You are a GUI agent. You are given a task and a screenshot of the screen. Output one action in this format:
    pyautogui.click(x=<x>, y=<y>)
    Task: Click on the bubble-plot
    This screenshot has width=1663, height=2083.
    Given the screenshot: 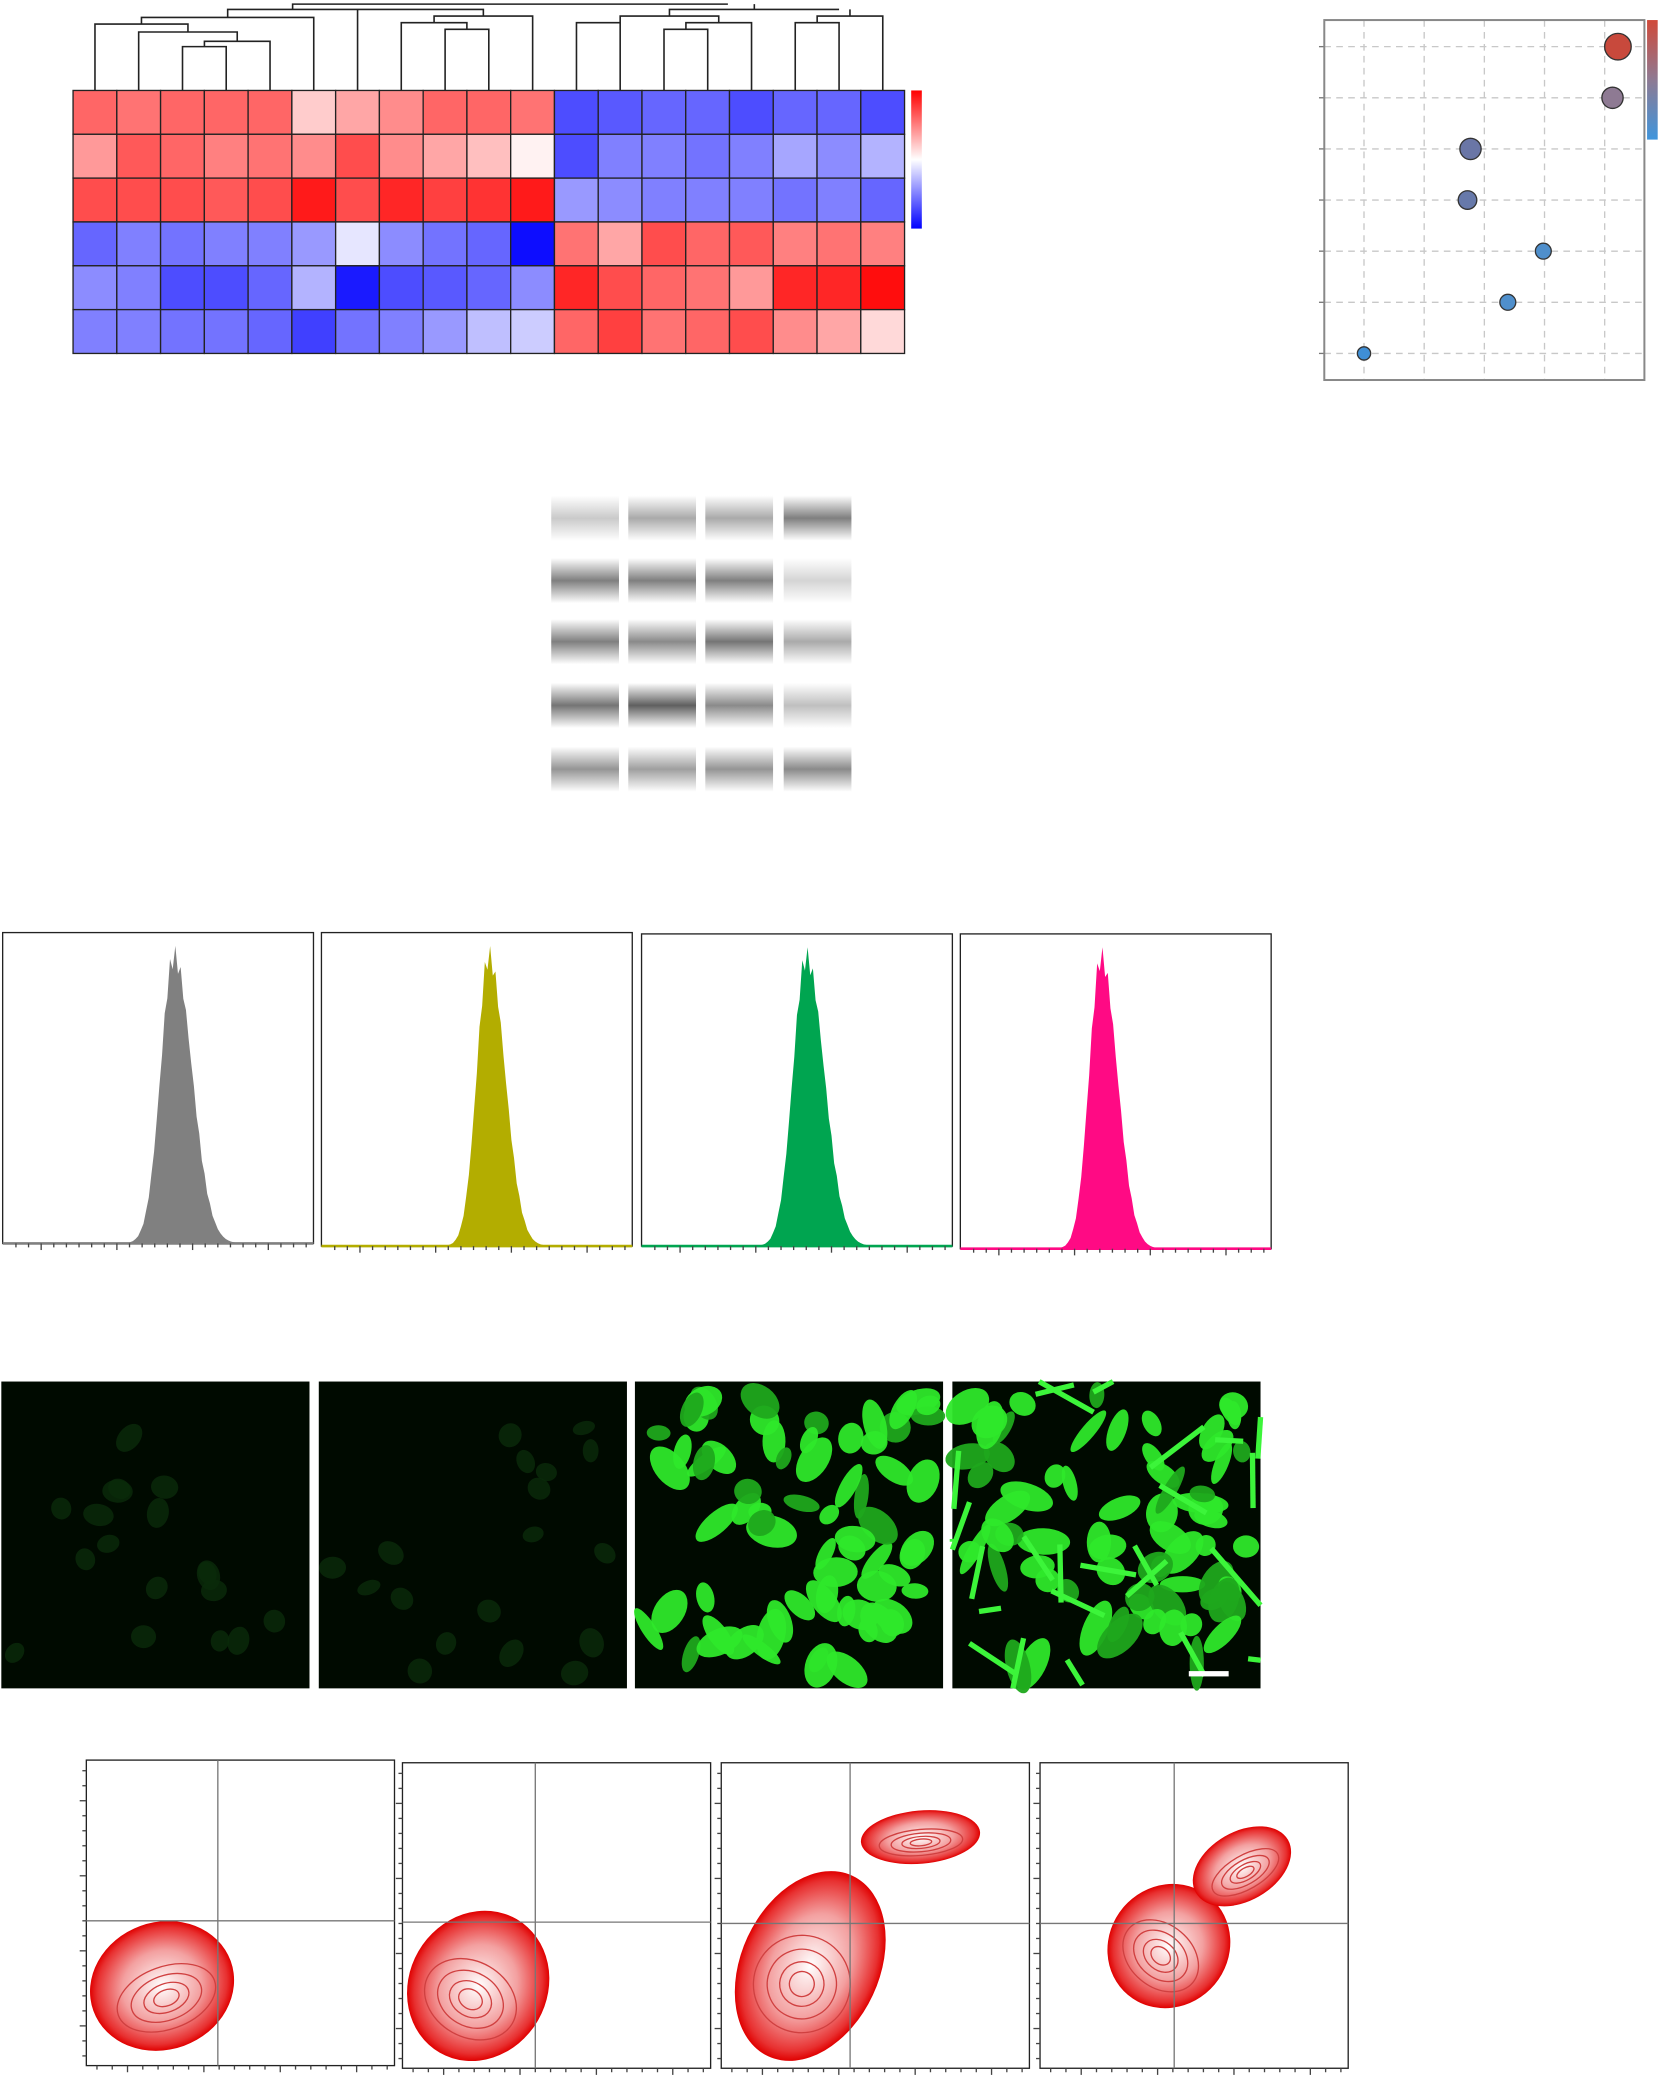 What is the action you would take?
    pyautogui.click(x=1482, y=200)
    